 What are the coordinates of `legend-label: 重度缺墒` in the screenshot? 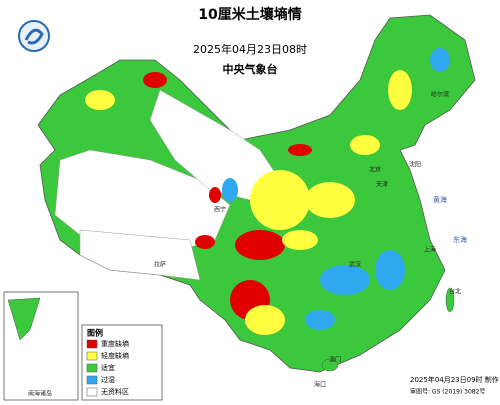 It's located at (115, 343).